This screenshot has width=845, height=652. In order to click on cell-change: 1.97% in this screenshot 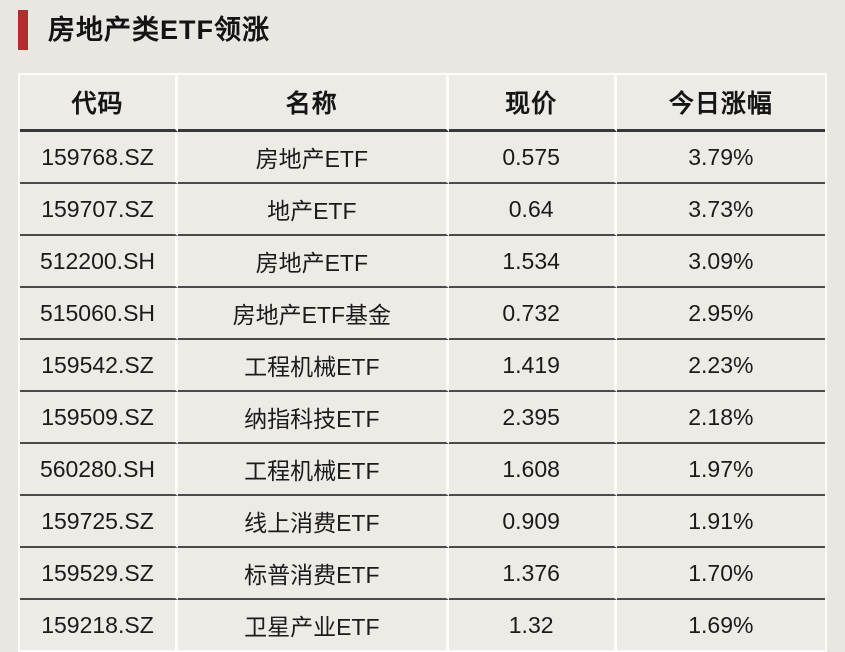, I will do `click(720, 470)`.